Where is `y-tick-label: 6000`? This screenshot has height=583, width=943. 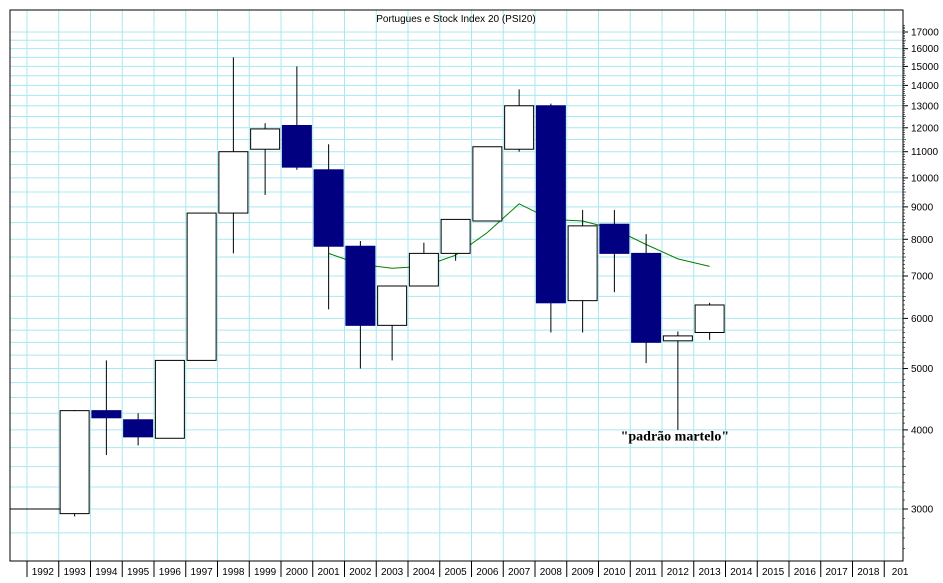
y-tick-label: 6000 is located at coordinates (922, 319).